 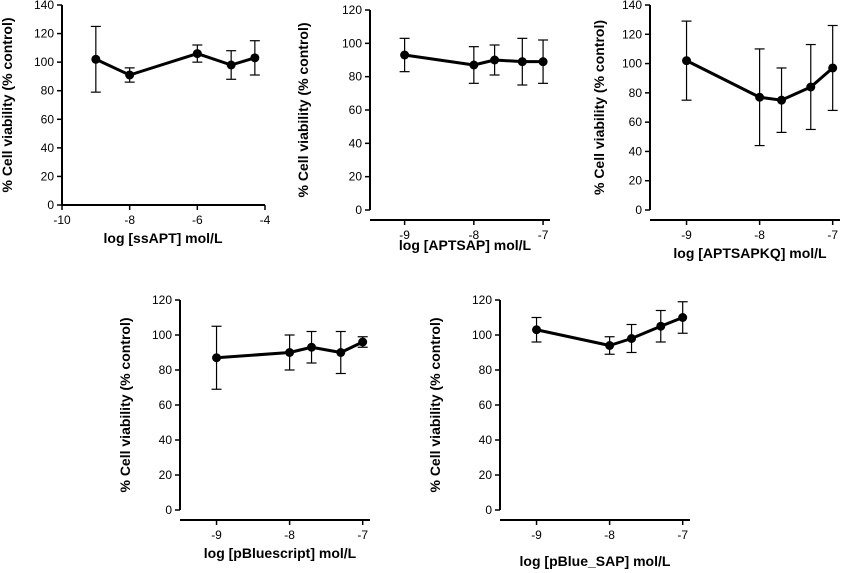 What do you see at coordinates (163, 238) in the screenshot?
I see `x-axis-title: log [ssAPT] mol/L` at bounding box center [163, 238].